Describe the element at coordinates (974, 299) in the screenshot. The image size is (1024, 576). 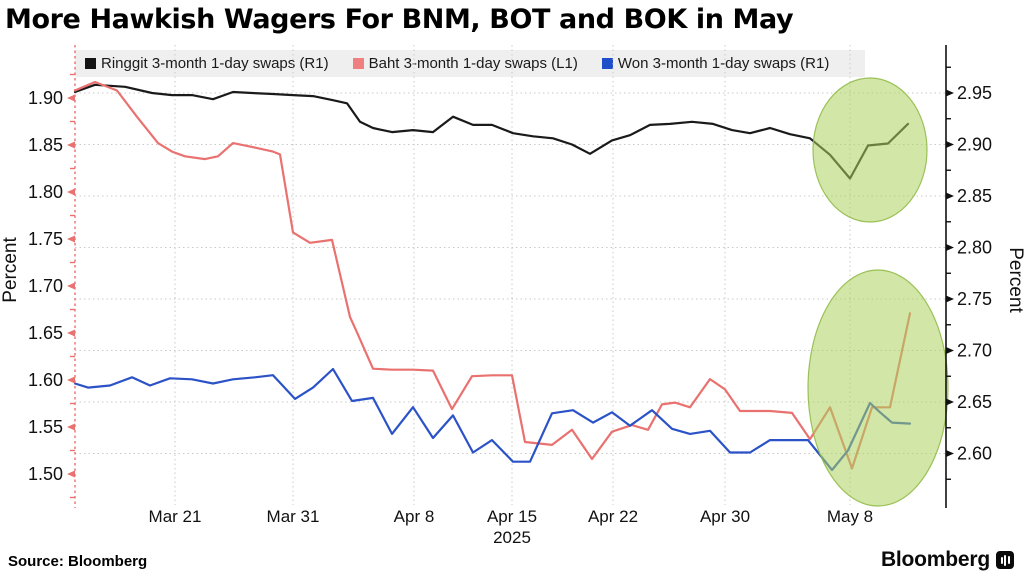
I see `right-axis-tick-label: 2.75` at that location.